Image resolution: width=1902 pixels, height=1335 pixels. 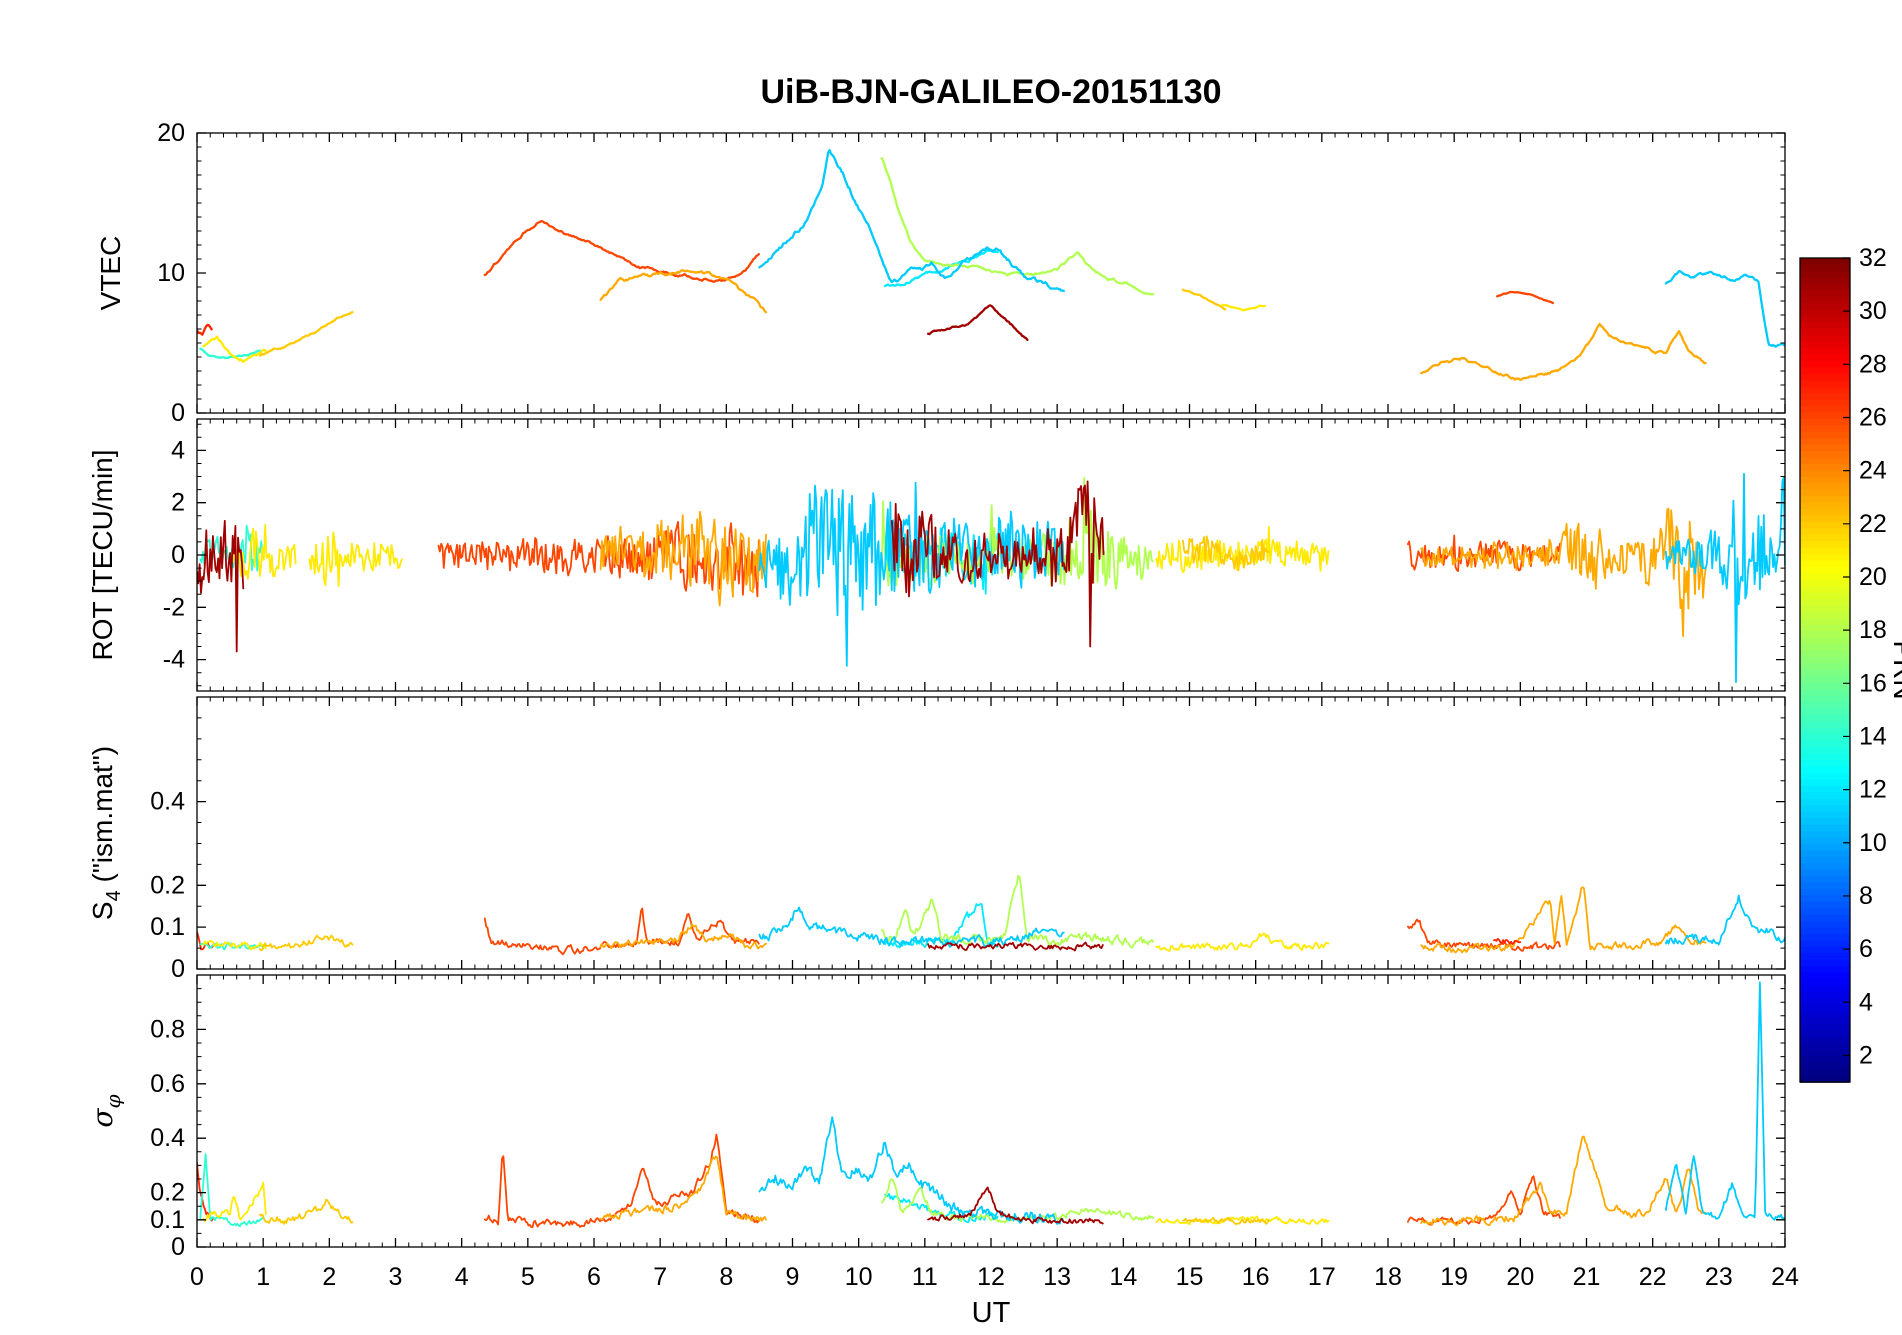 I want to click on y-axis-label: S4 ("ism.mat"), so click(x=106, y=833).